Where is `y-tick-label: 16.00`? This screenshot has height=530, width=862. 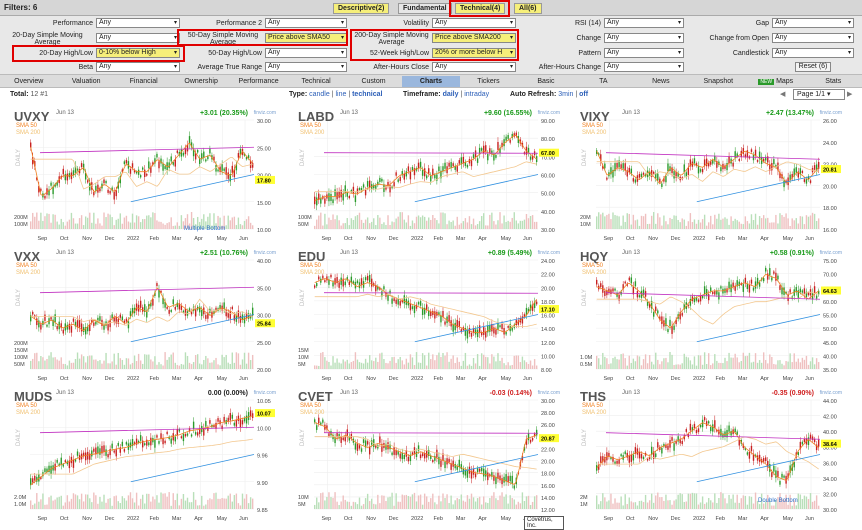
y-tick-label: 16.00 is located at coordinates (548, 317).